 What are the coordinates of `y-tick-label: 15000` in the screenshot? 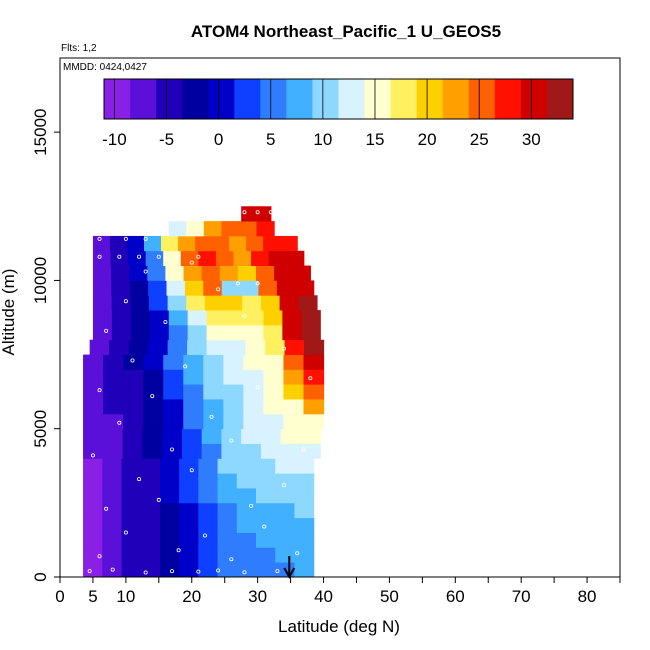 It's located at (40, 132).